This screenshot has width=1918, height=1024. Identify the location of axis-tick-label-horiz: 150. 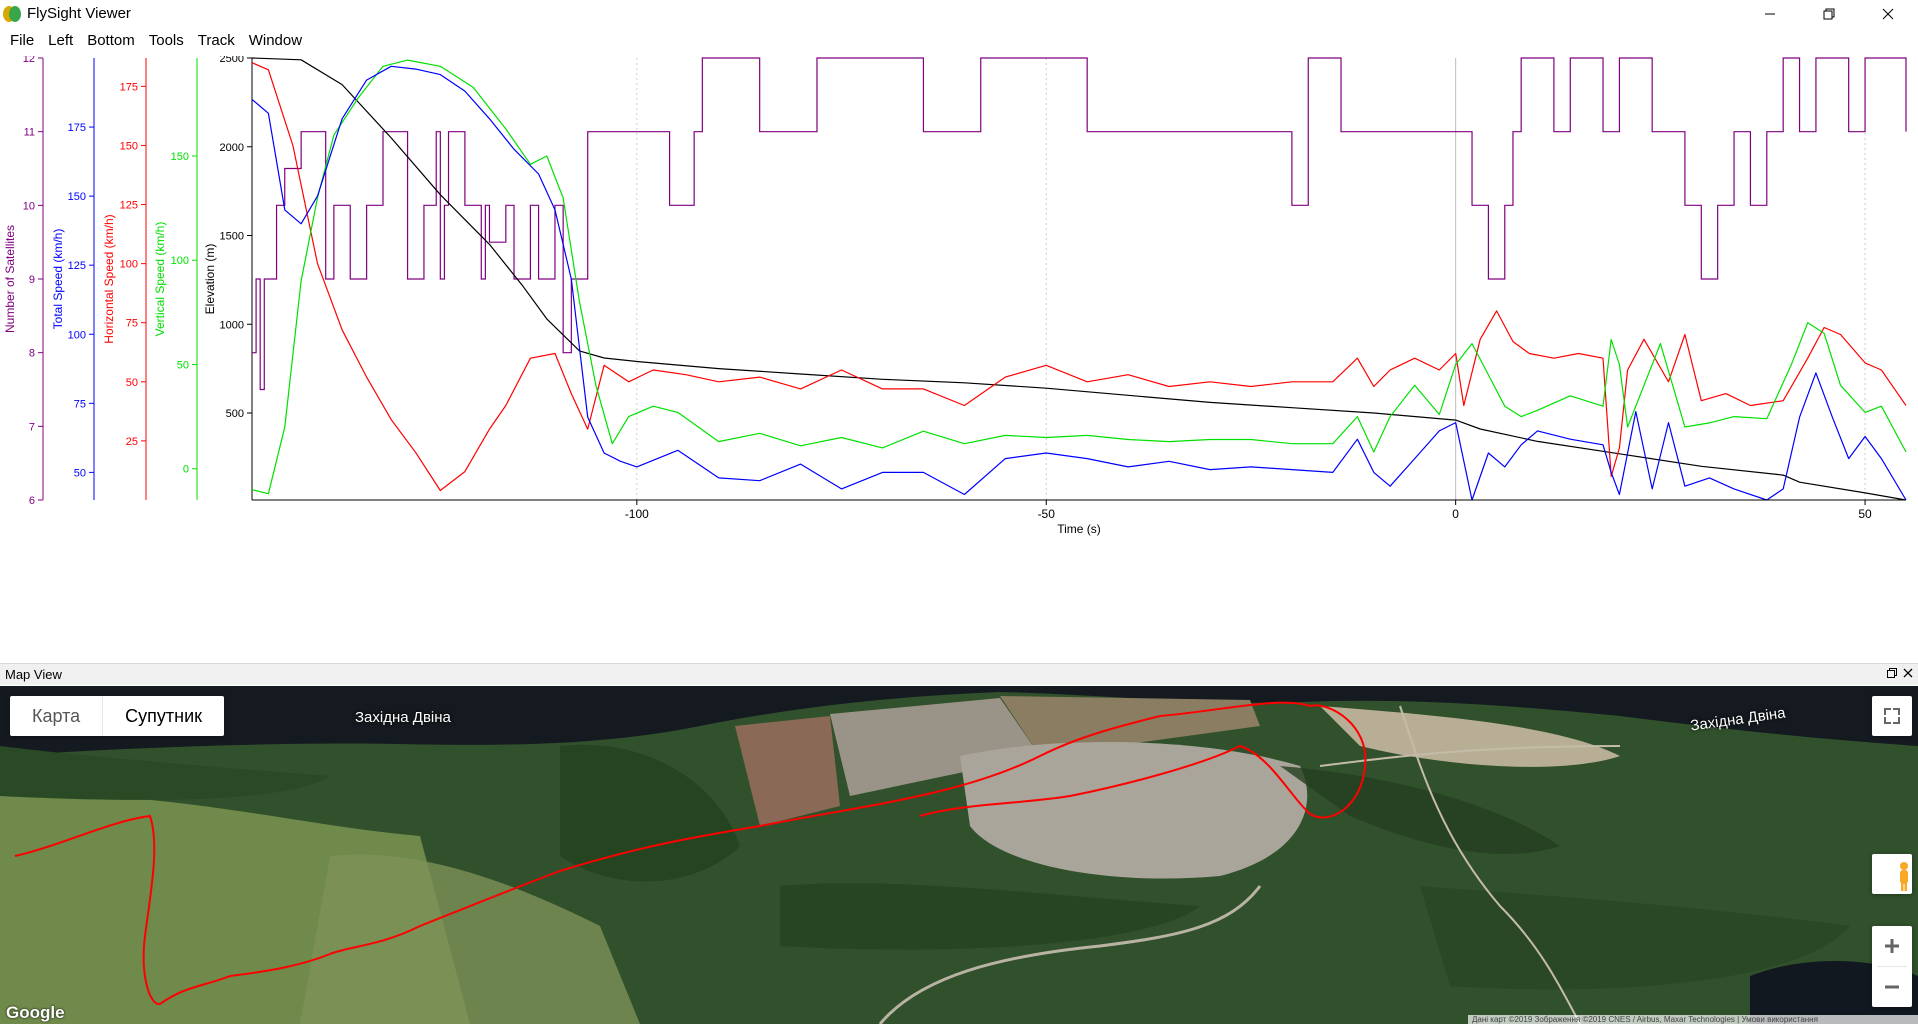
(129, 146).